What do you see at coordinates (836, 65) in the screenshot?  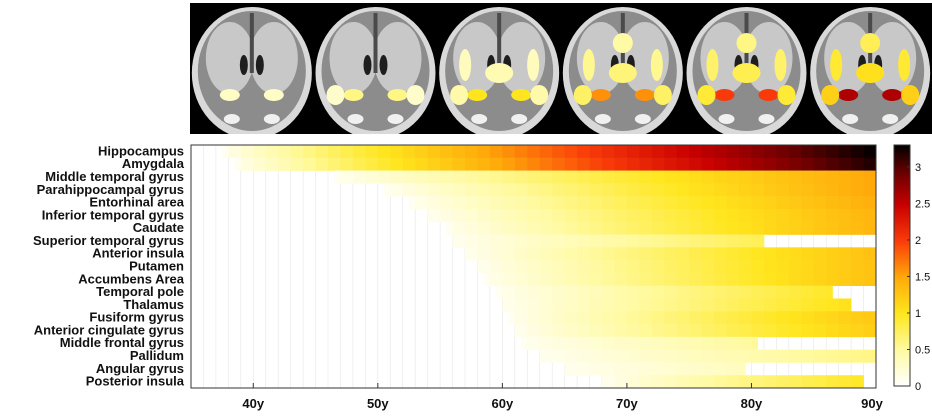 I see `left-insula-overlay` at bounding box center [836, 65].